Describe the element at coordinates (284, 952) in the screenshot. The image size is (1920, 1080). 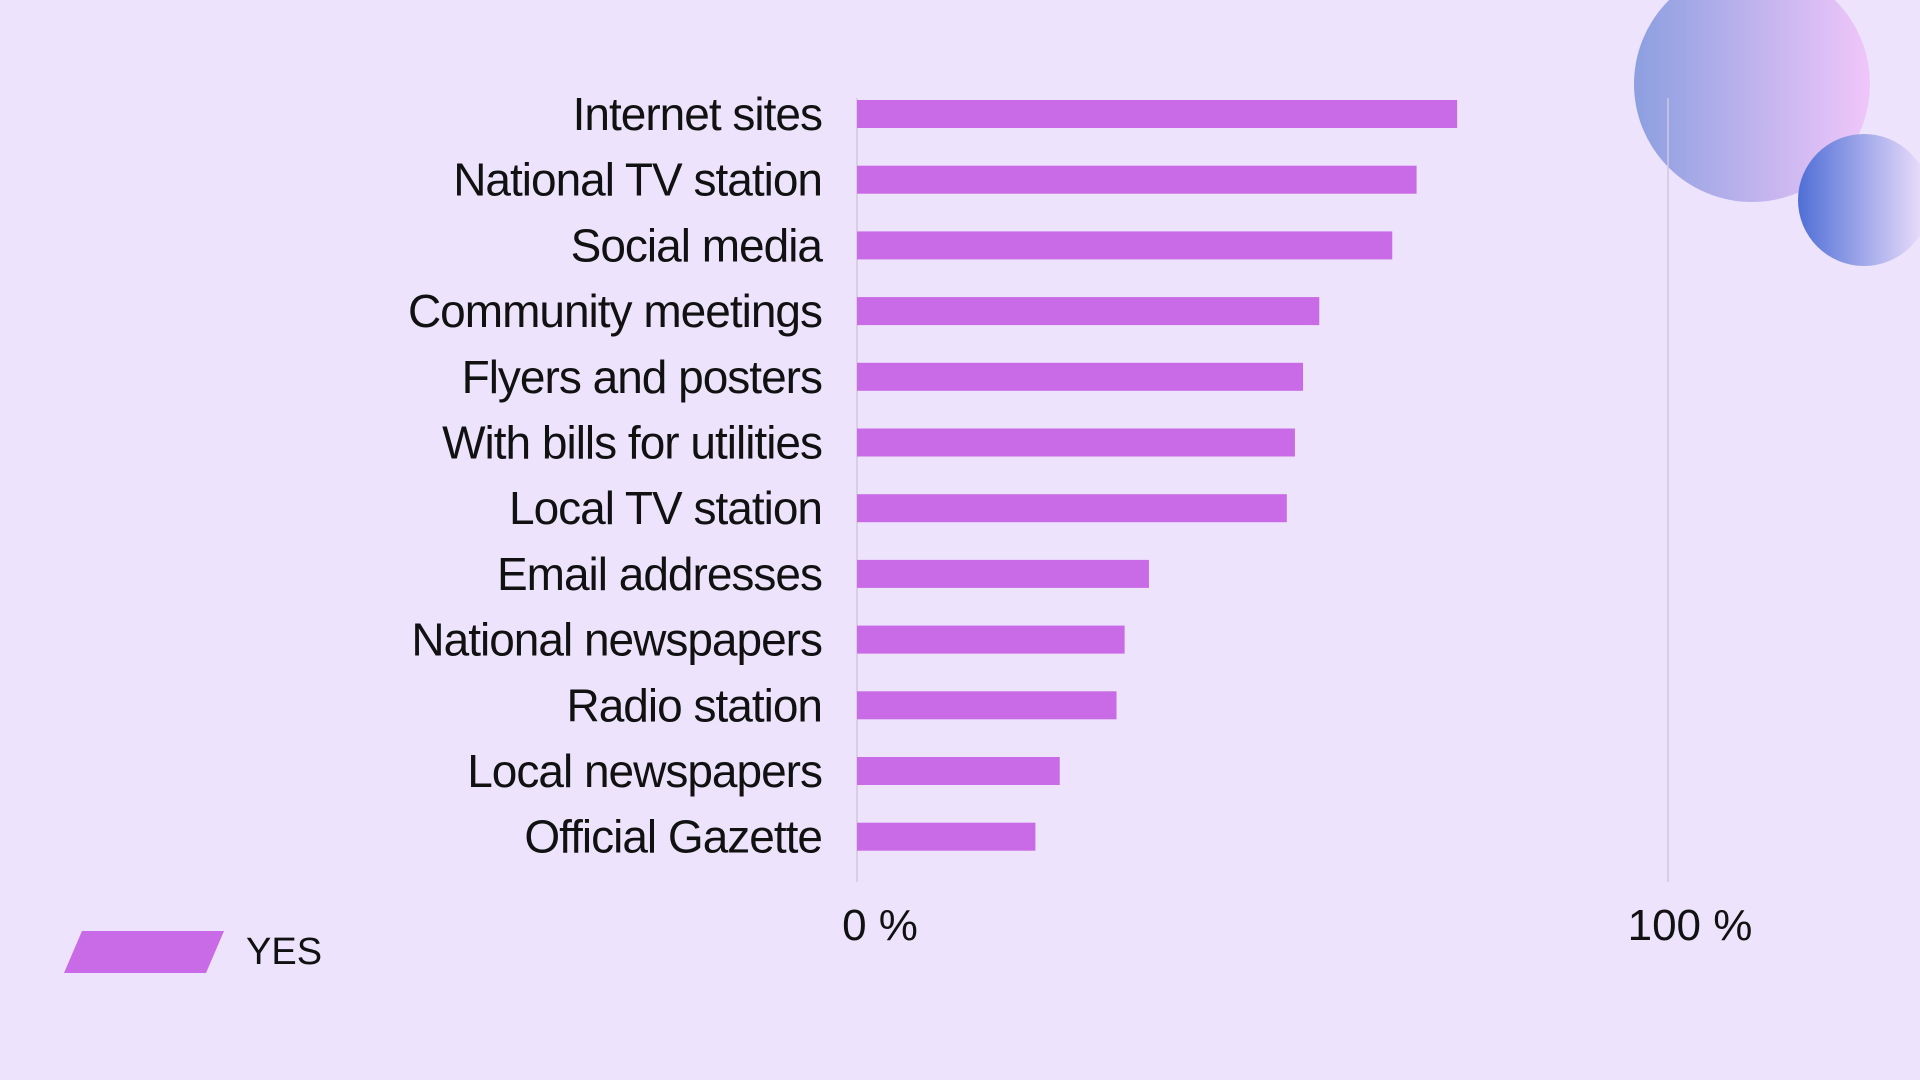
I see `legend-label-yes: YES` at that location.